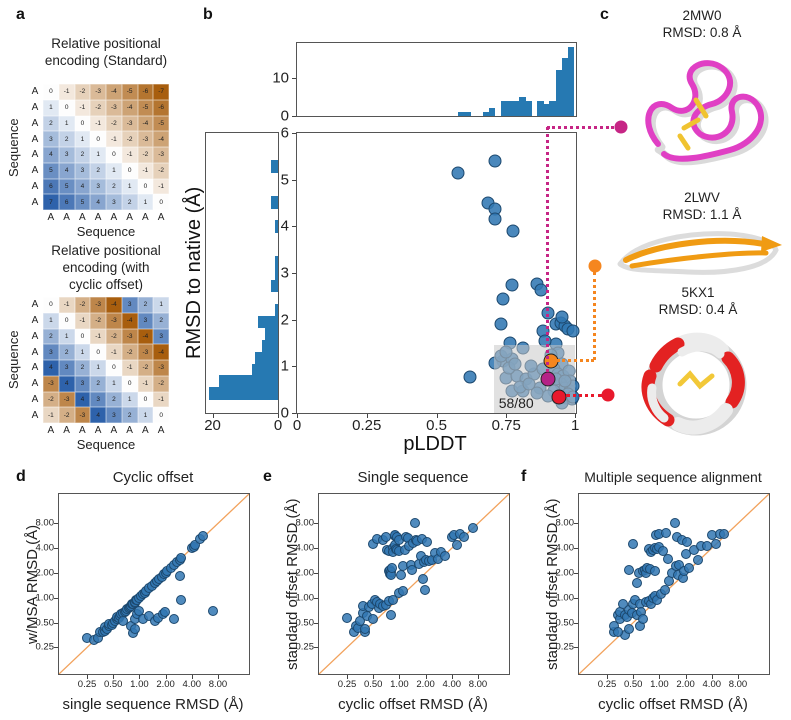 The width and height of the screenshot is (791, 720). Describe the element at coordinates (575, 425) in the screenshot. I see `tick-label: 1` at that location.